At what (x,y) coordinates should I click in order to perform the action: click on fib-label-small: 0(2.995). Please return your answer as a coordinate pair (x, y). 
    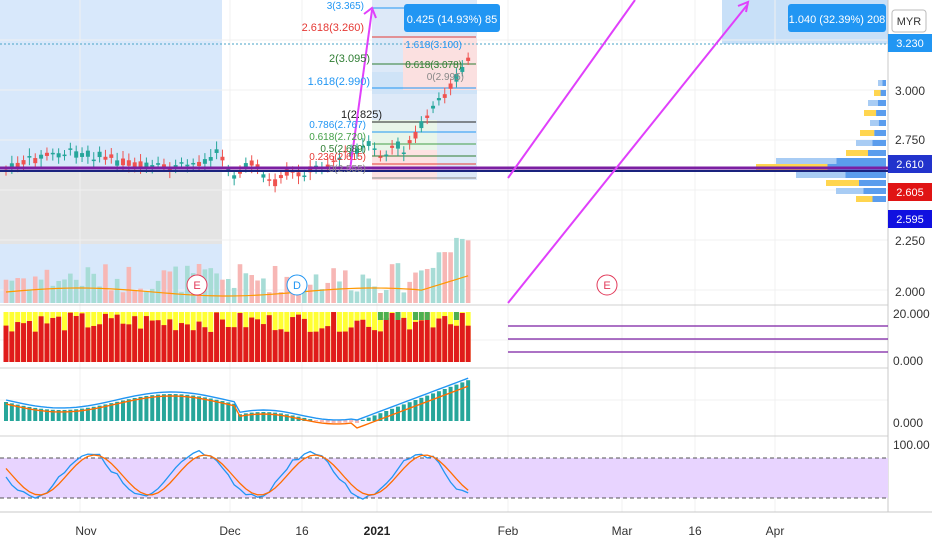
    Looking at the image, I should click on (445, 77).